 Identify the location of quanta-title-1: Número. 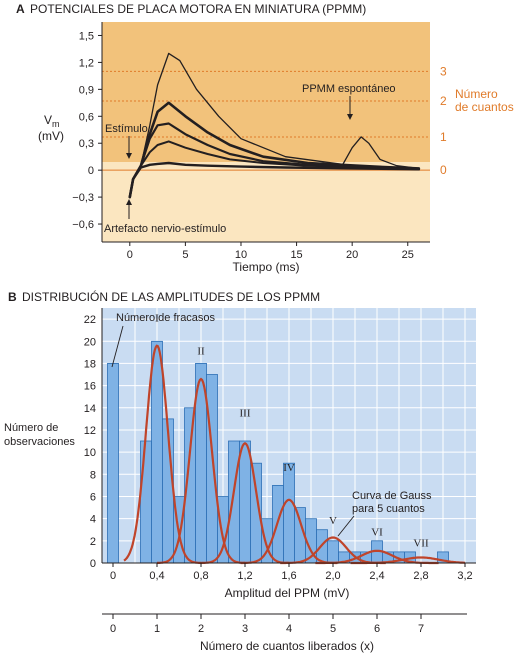
(476, 94).